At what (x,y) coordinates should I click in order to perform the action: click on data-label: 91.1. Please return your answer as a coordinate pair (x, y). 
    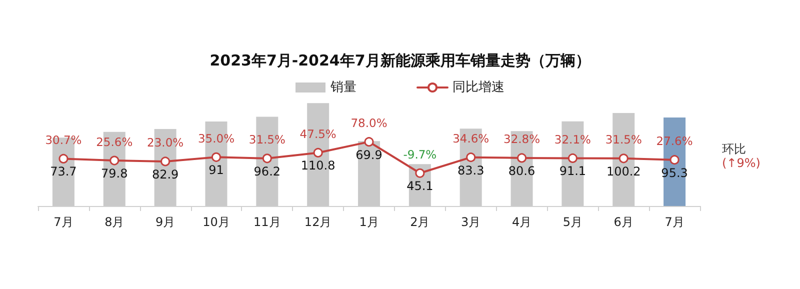
    Looking at the image, I should click on (572, 171).